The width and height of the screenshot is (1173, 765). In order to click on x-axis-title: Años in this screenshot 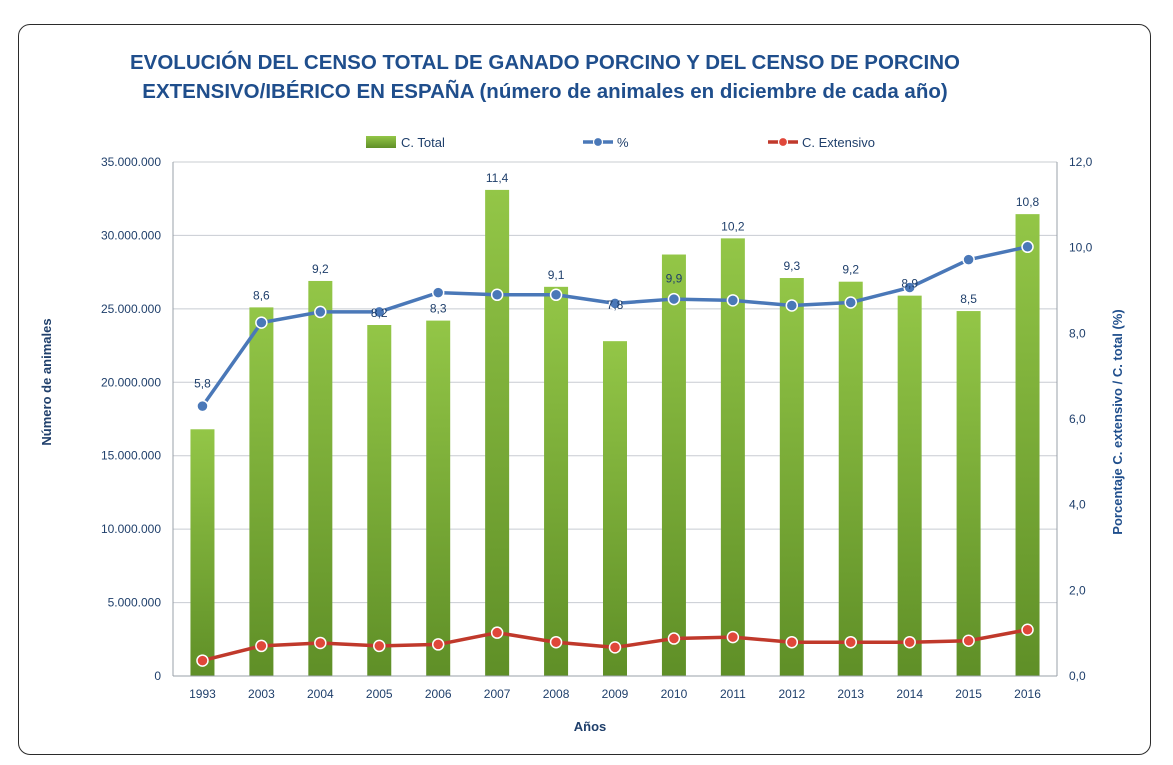, I will do `click(590, 726)`.